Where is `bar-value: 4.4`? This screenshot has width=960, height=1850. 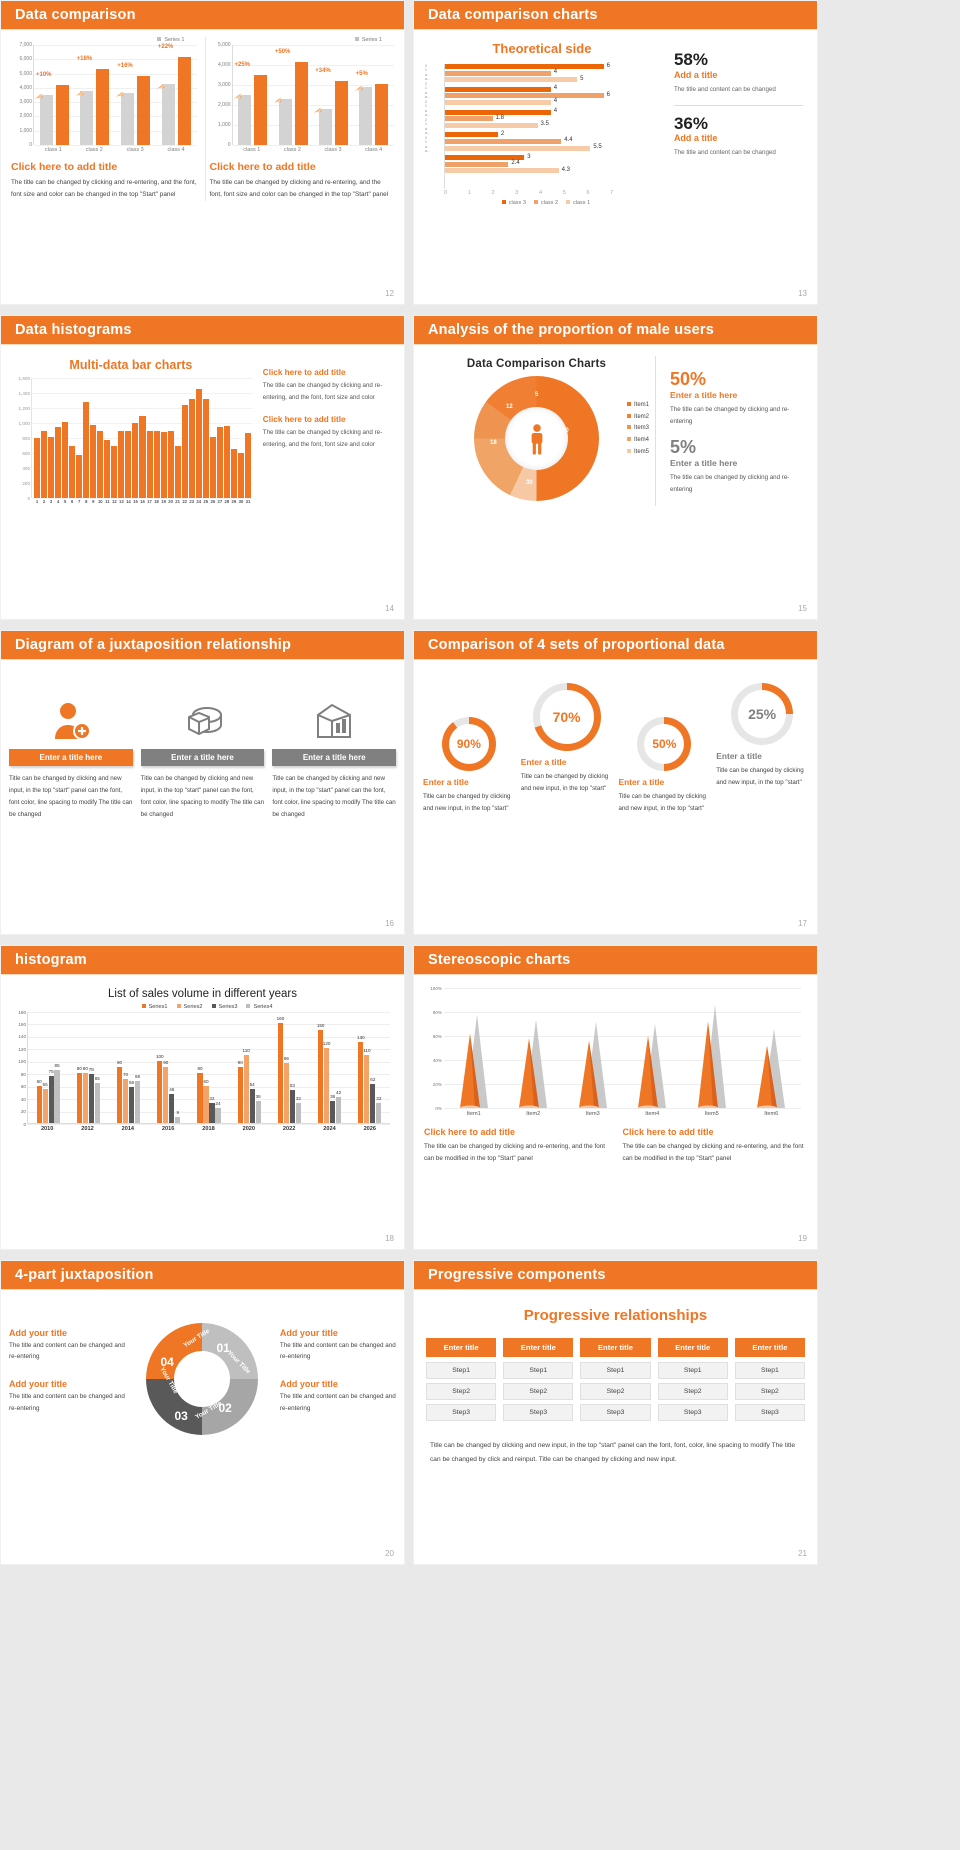 bar-value: 4.4 is located at coordinates (568, 140).